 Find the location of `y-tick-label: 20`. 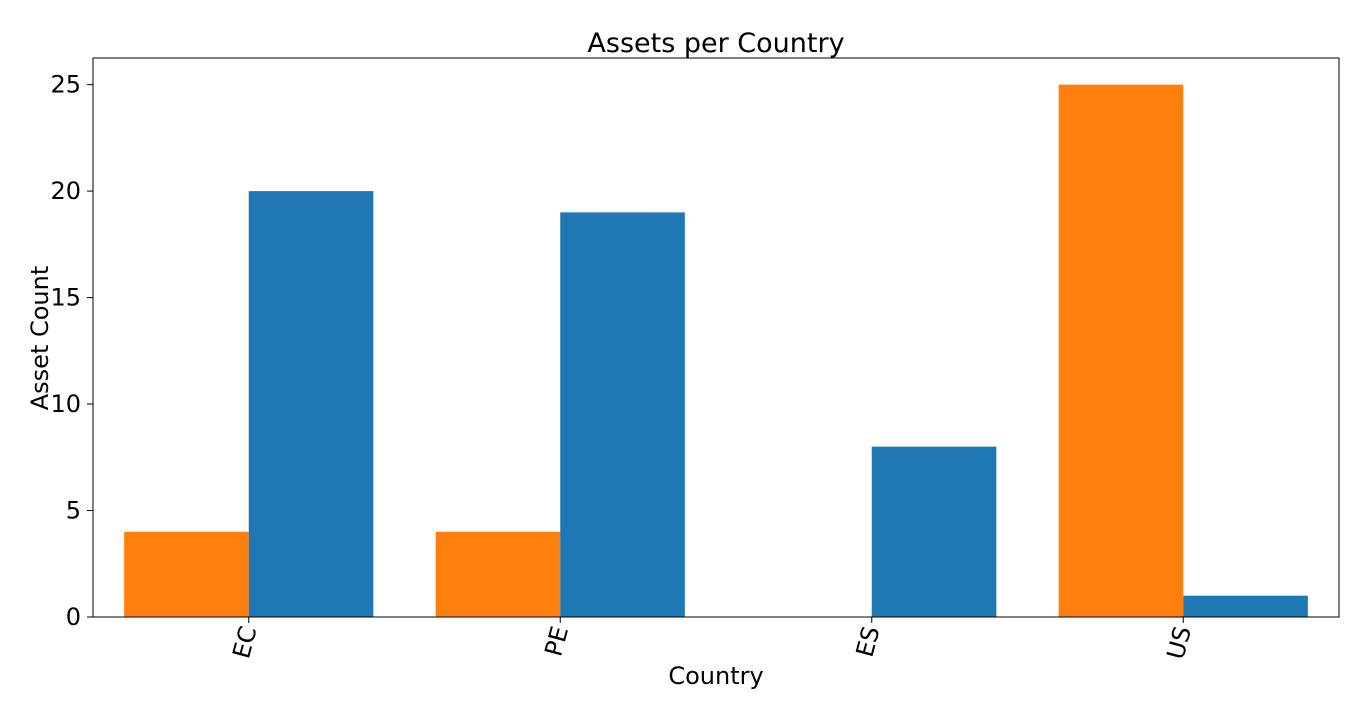

y-tick-label: 20 is located at coordinates (65, 191).